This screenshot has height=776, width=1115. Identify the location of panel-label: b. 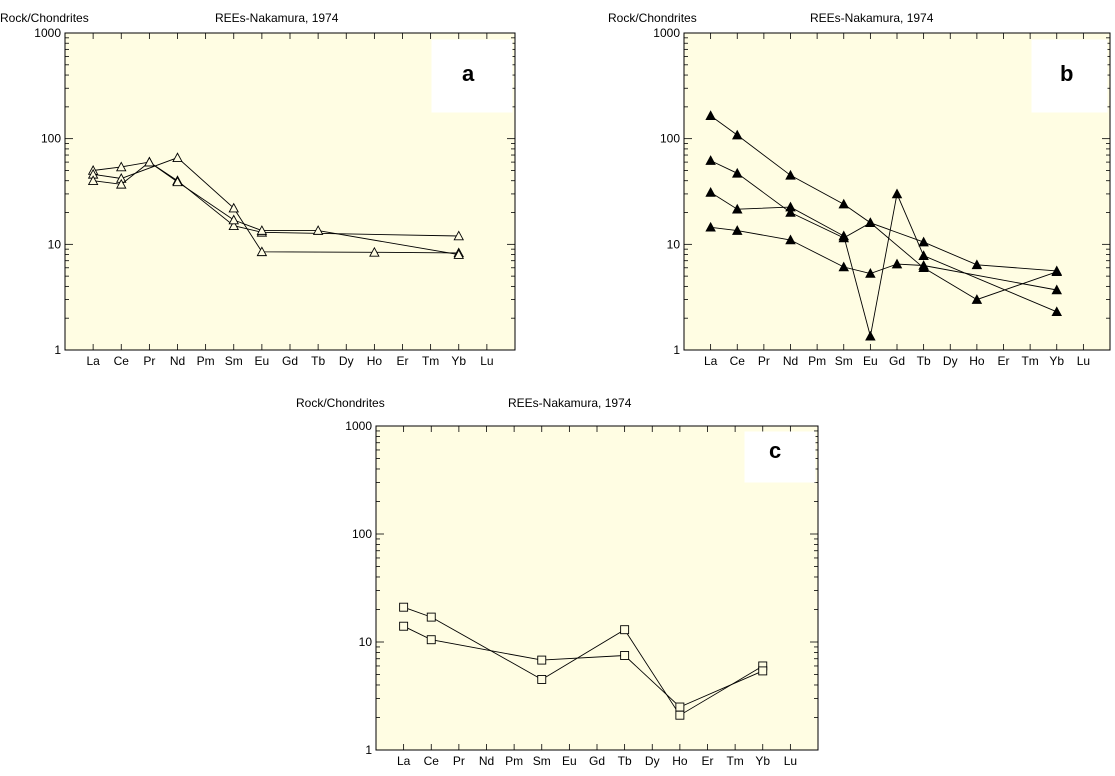
(1066, 73).